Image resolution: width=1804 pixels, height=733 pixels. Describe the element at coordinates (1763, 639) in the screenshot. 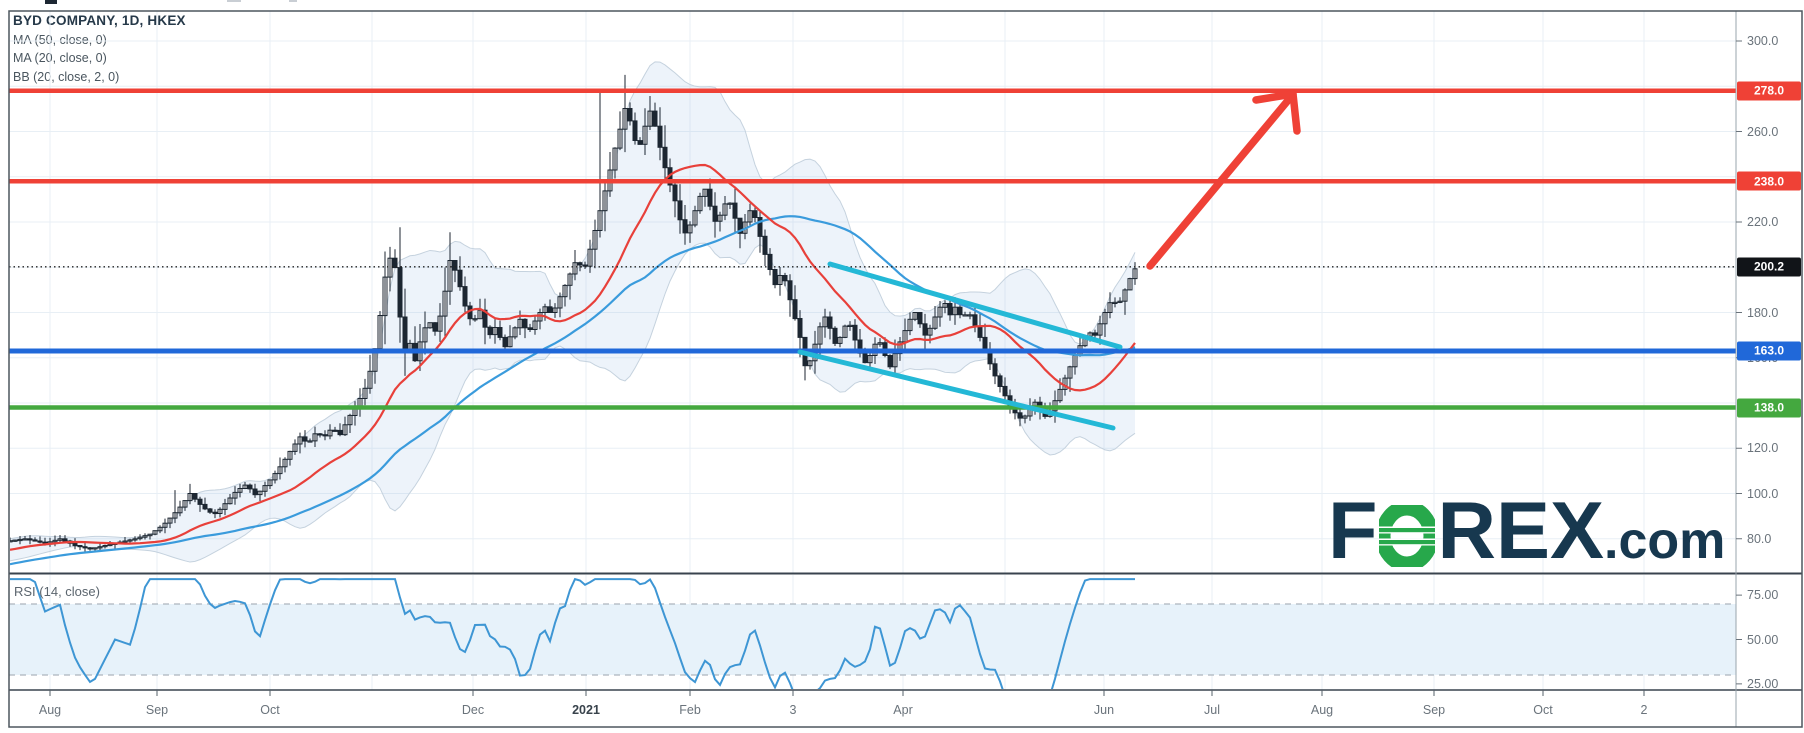

I see `rsi-axis-label-50.00: 50.00` at that location.